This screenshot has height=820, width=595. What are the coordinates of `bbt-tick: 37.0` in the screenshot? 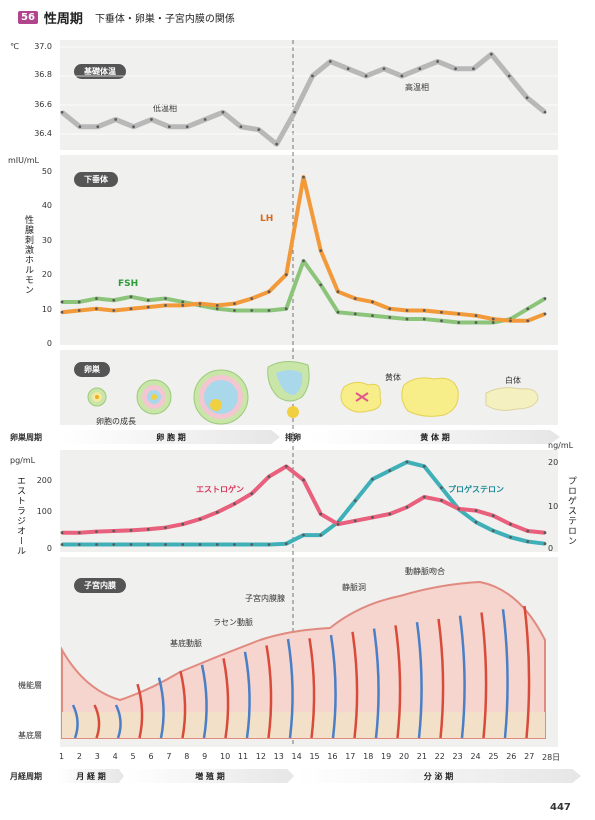 It's located at (43, 46).